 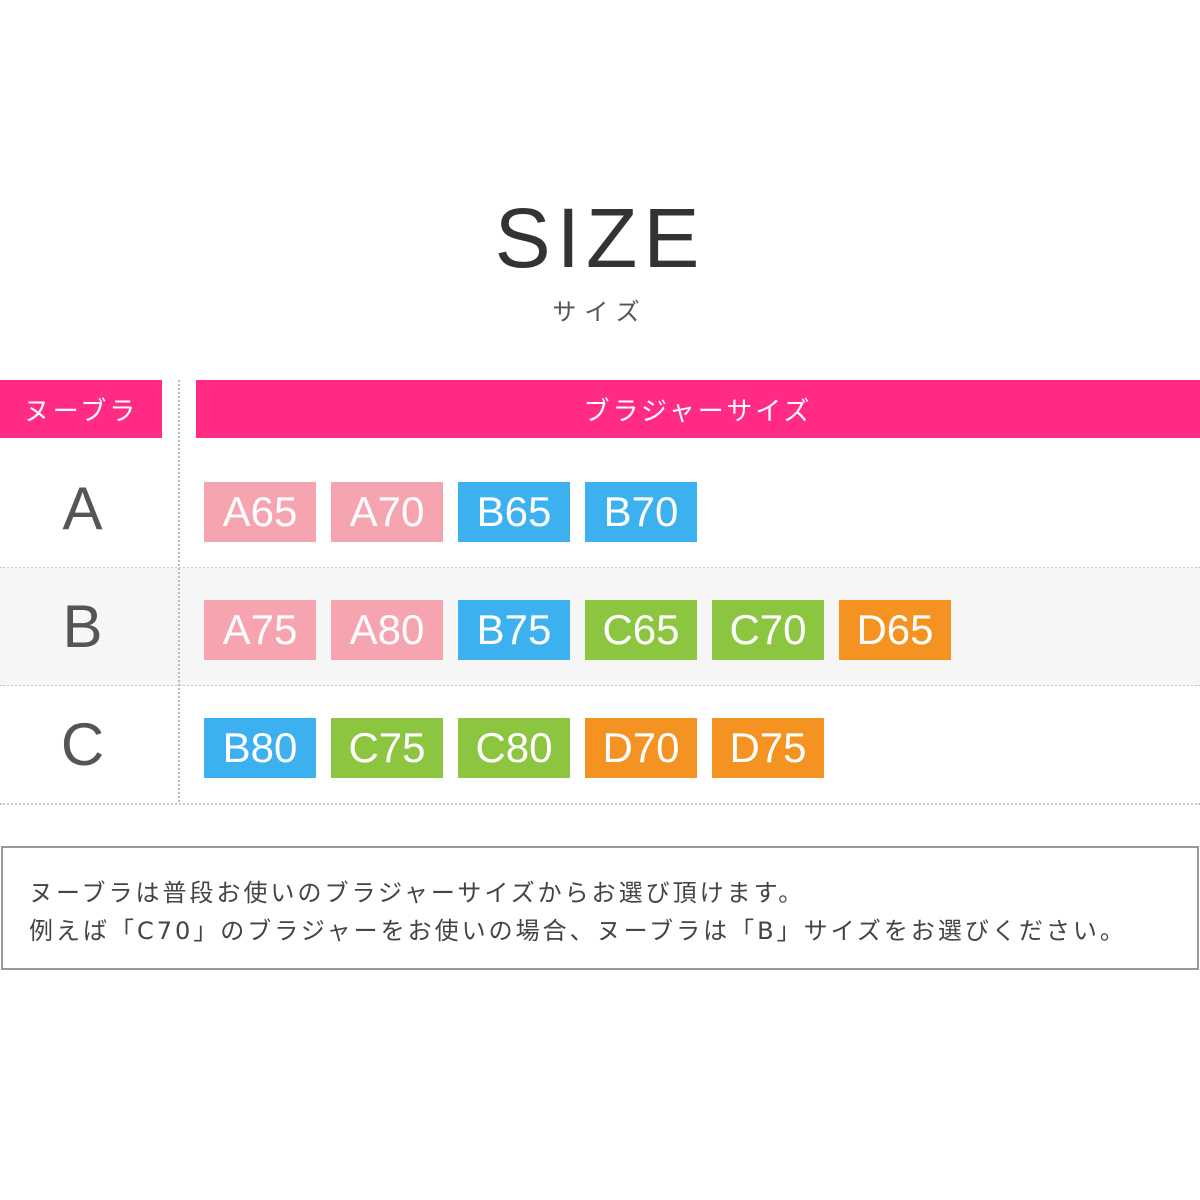 I want to click on divider, so click(x=179, y=591).